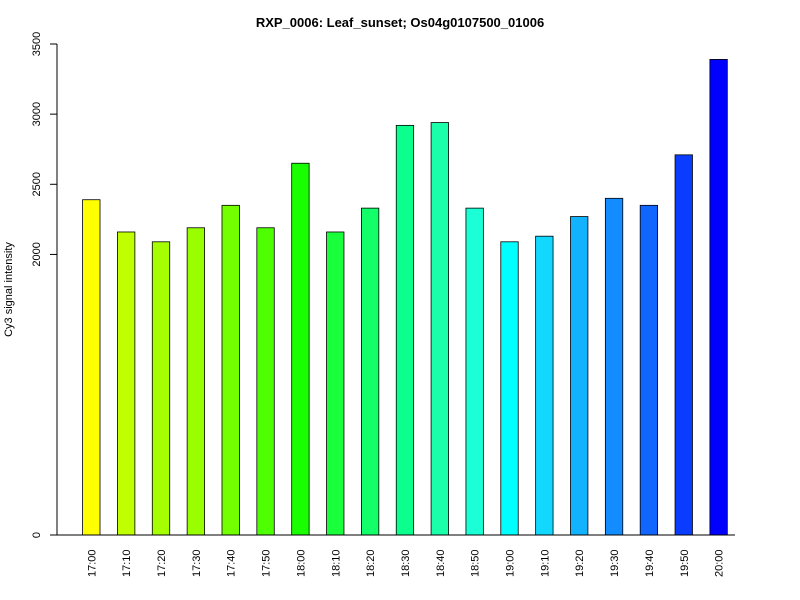  I want to click on bar-1910, so click(544, 385).